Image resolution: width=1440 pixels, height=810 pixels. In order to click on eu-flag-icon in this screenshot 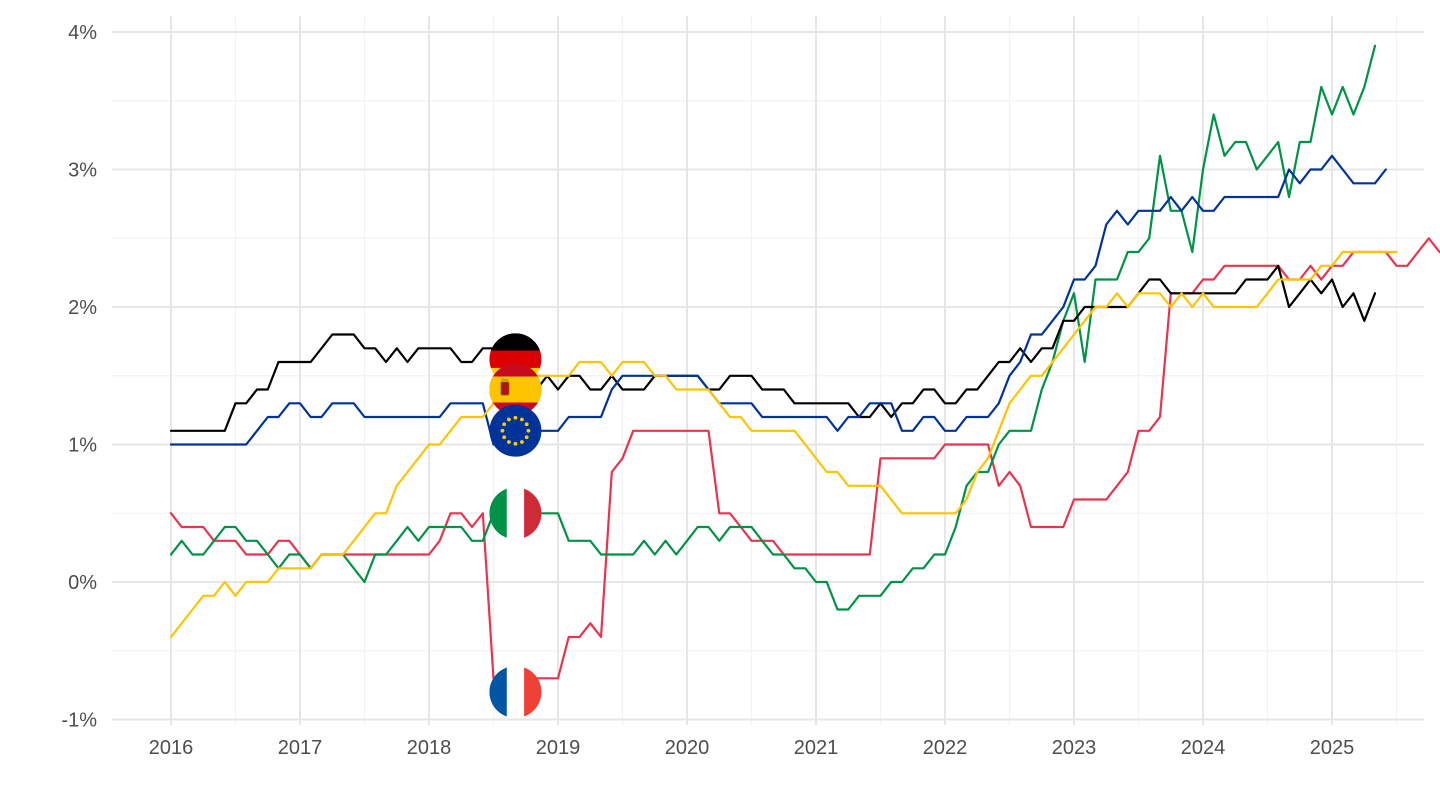, I will do `click(515, 430)`.